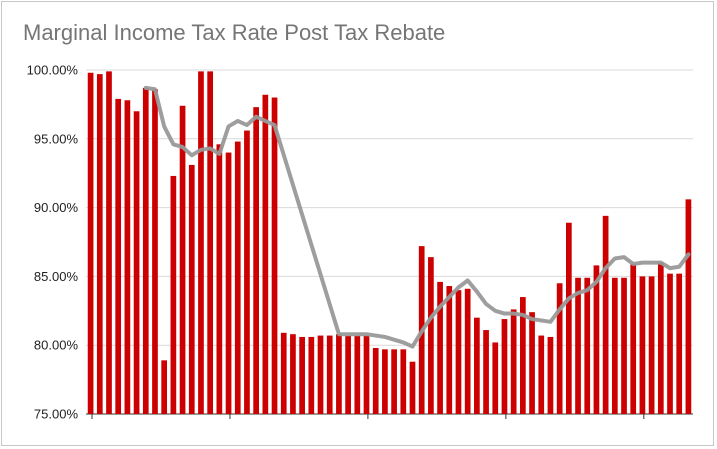 The height and width of the screenshot is (449, 717). I want to click on y-tick-label: 100.00%, so click(53, 70).